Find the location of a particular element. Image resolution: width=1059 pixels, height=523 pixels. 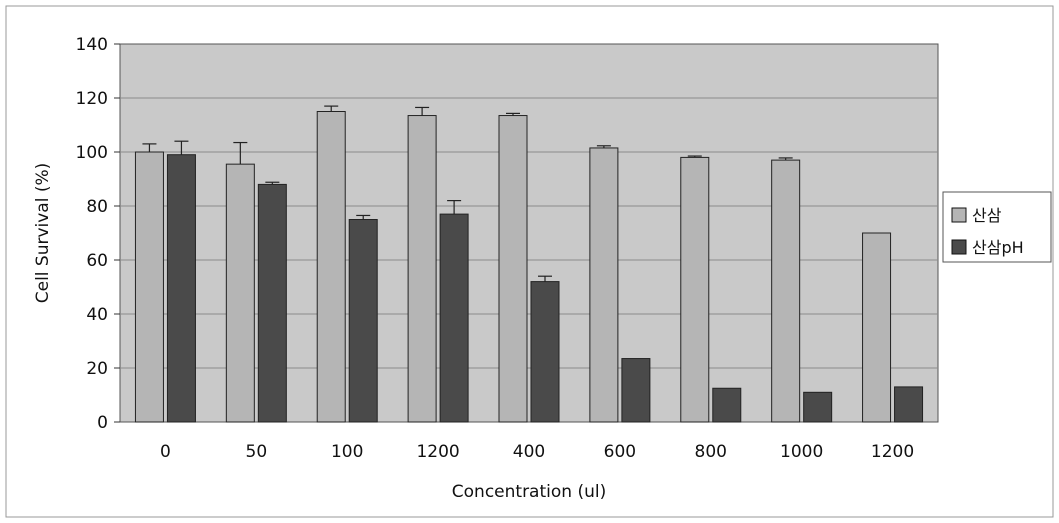

x-tick-label: 100 is located at coordinates (347, 452).